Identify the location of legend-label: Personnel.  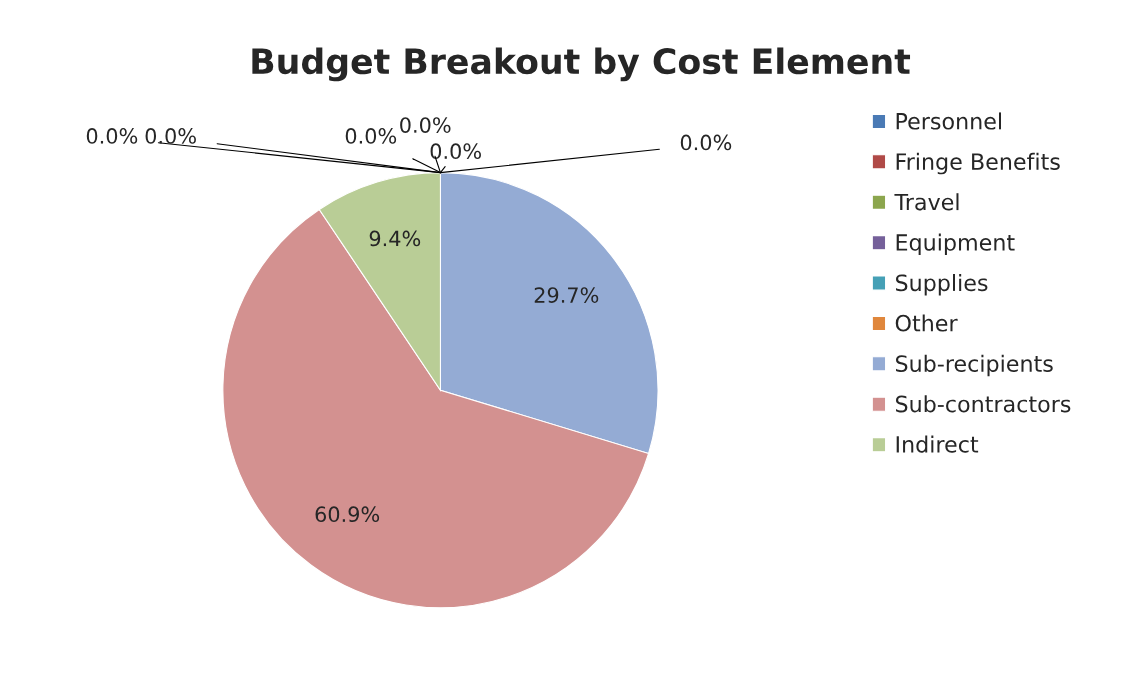
(949, 121).